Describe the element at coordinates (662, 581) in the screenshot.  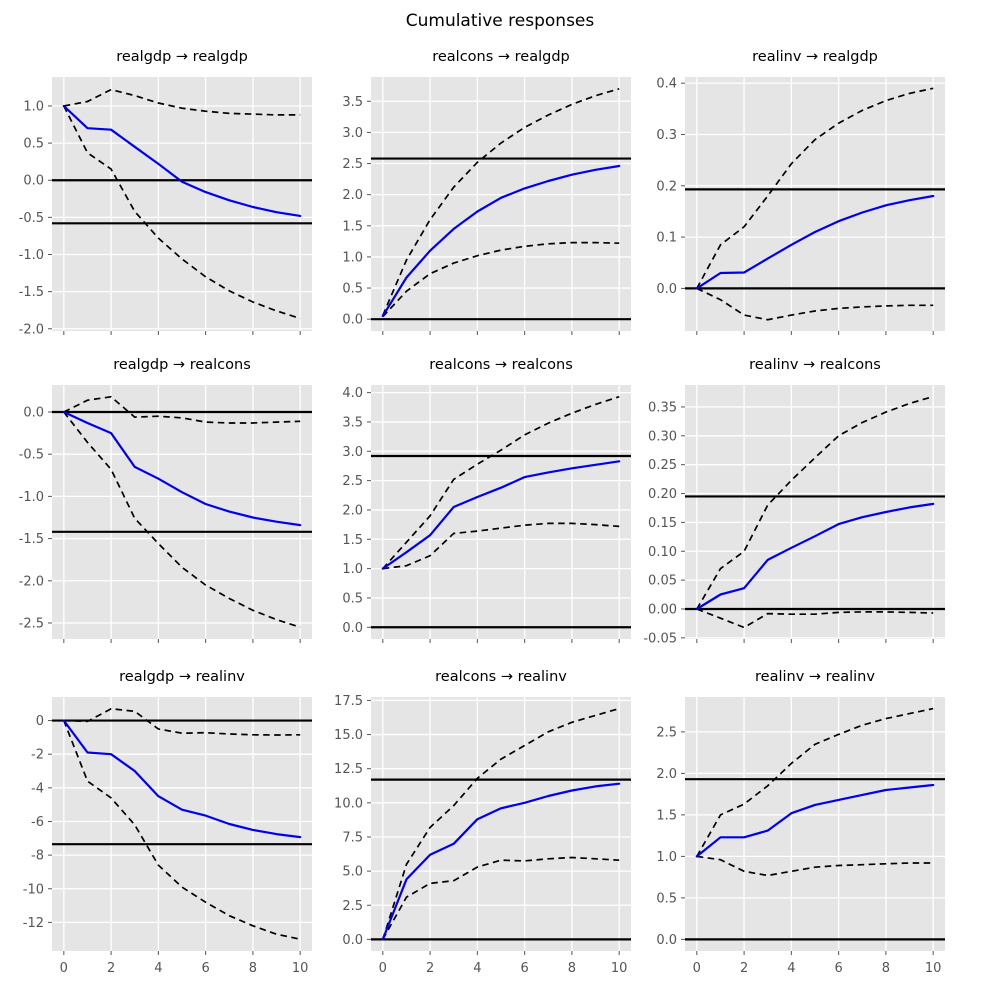
I see `svg-text: 0.05` at that location.